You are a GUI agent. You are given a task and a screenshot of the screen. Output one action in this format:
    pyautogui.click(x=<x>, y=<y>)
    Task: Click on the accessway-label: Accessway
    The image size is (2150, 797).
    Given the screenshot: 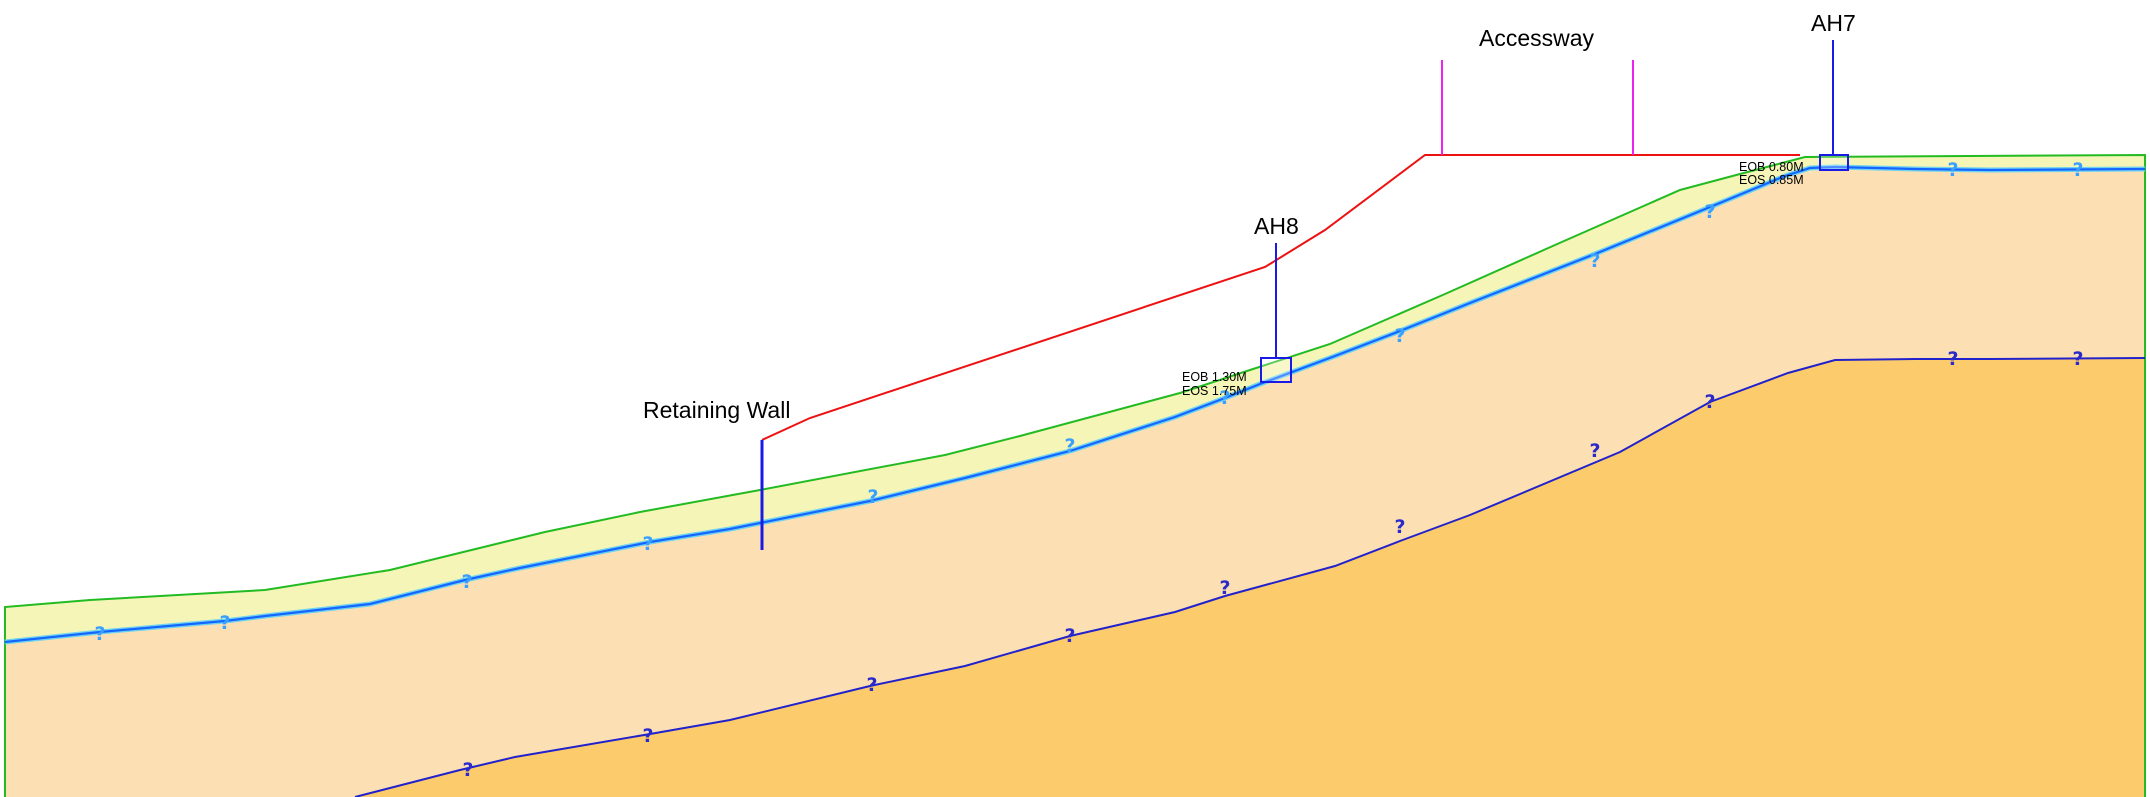 What is the action you would take?
    pyautogui.click(x=1537, y=38)
    